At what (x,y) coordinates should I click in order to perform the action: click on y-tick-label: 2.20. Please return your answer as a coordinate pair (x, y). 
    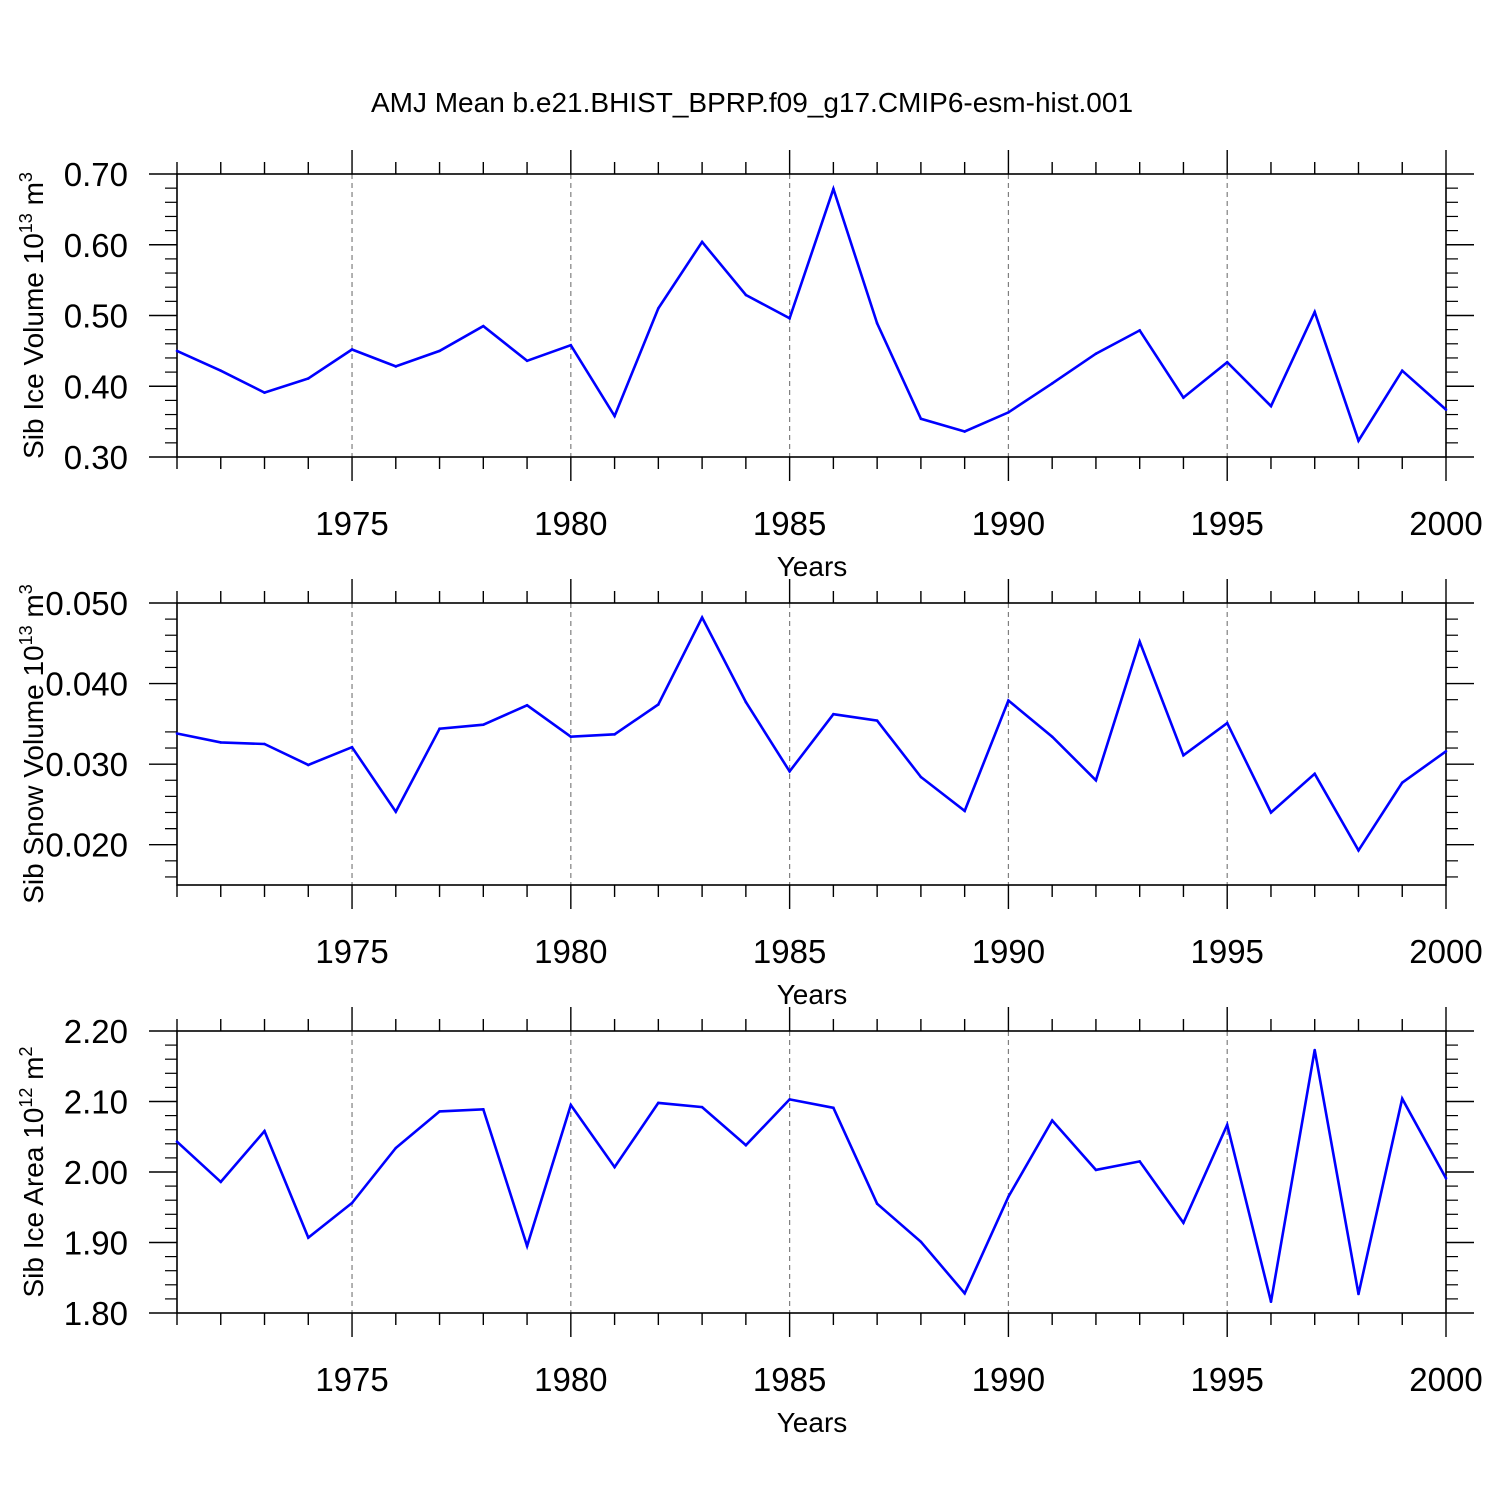
    Looking at the image, I should click on (96, 1031).